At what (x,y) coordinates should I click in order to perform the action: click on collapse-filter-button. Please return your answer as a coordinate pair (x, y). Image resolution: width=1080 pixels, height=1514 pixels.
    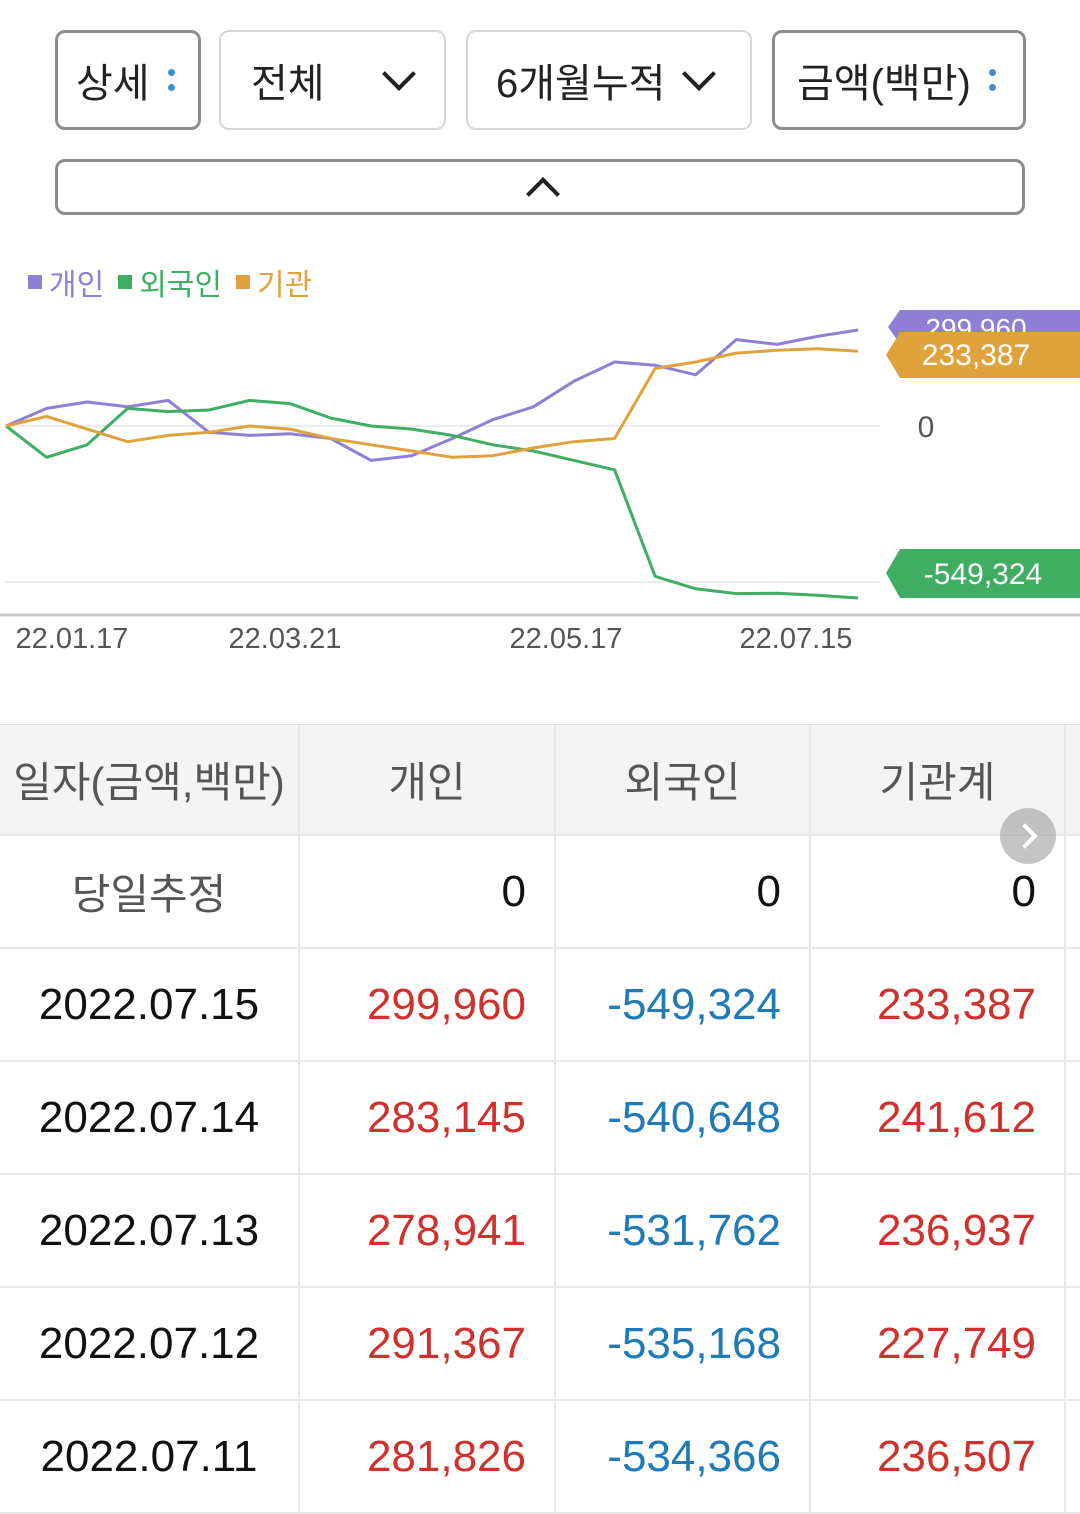
    Looking at the image, I should click on (540, 187).